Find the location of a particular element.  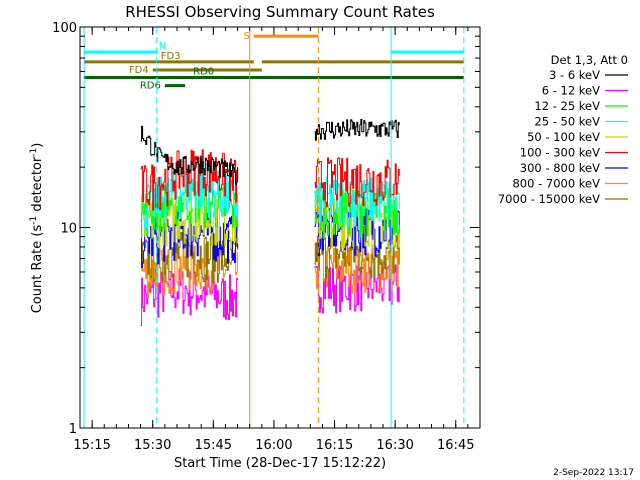

series-line-5-seg1 is located at coordinates (357, 182).